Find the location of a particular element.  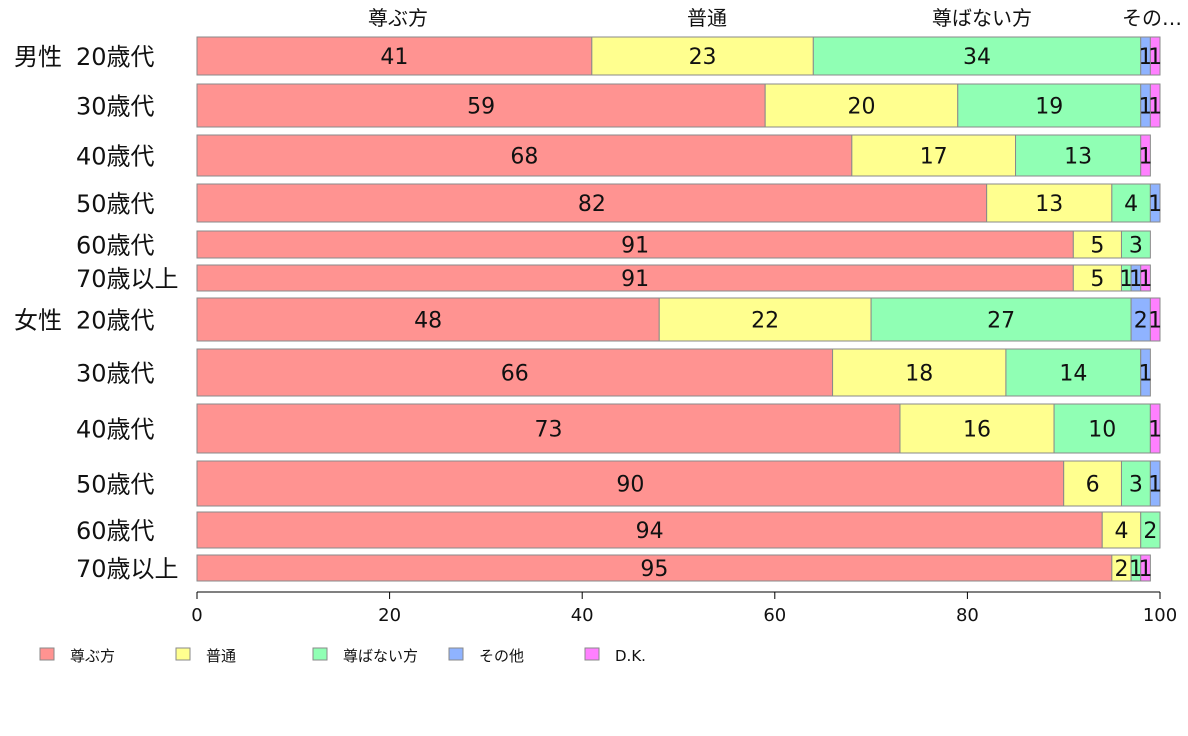

row-label: 40歳代 is located at coordinates (115, 157).